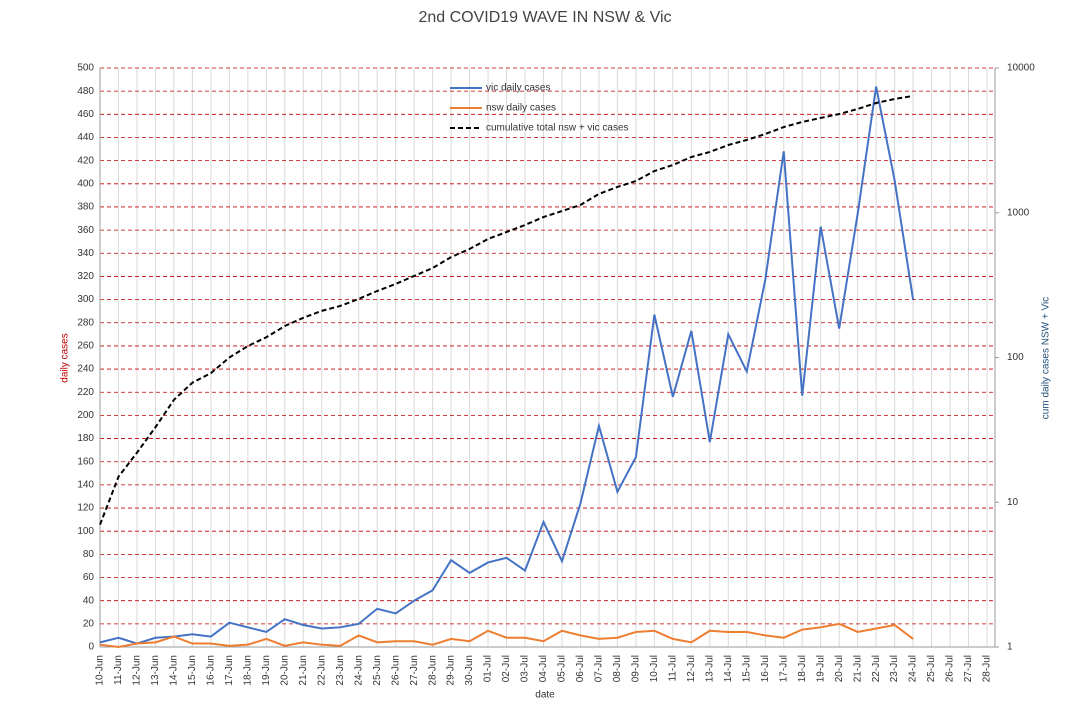 The width and height of the screenshot is (1091, 711). I want to click on x-tick-label: 28-Jun, so click(432, 670).